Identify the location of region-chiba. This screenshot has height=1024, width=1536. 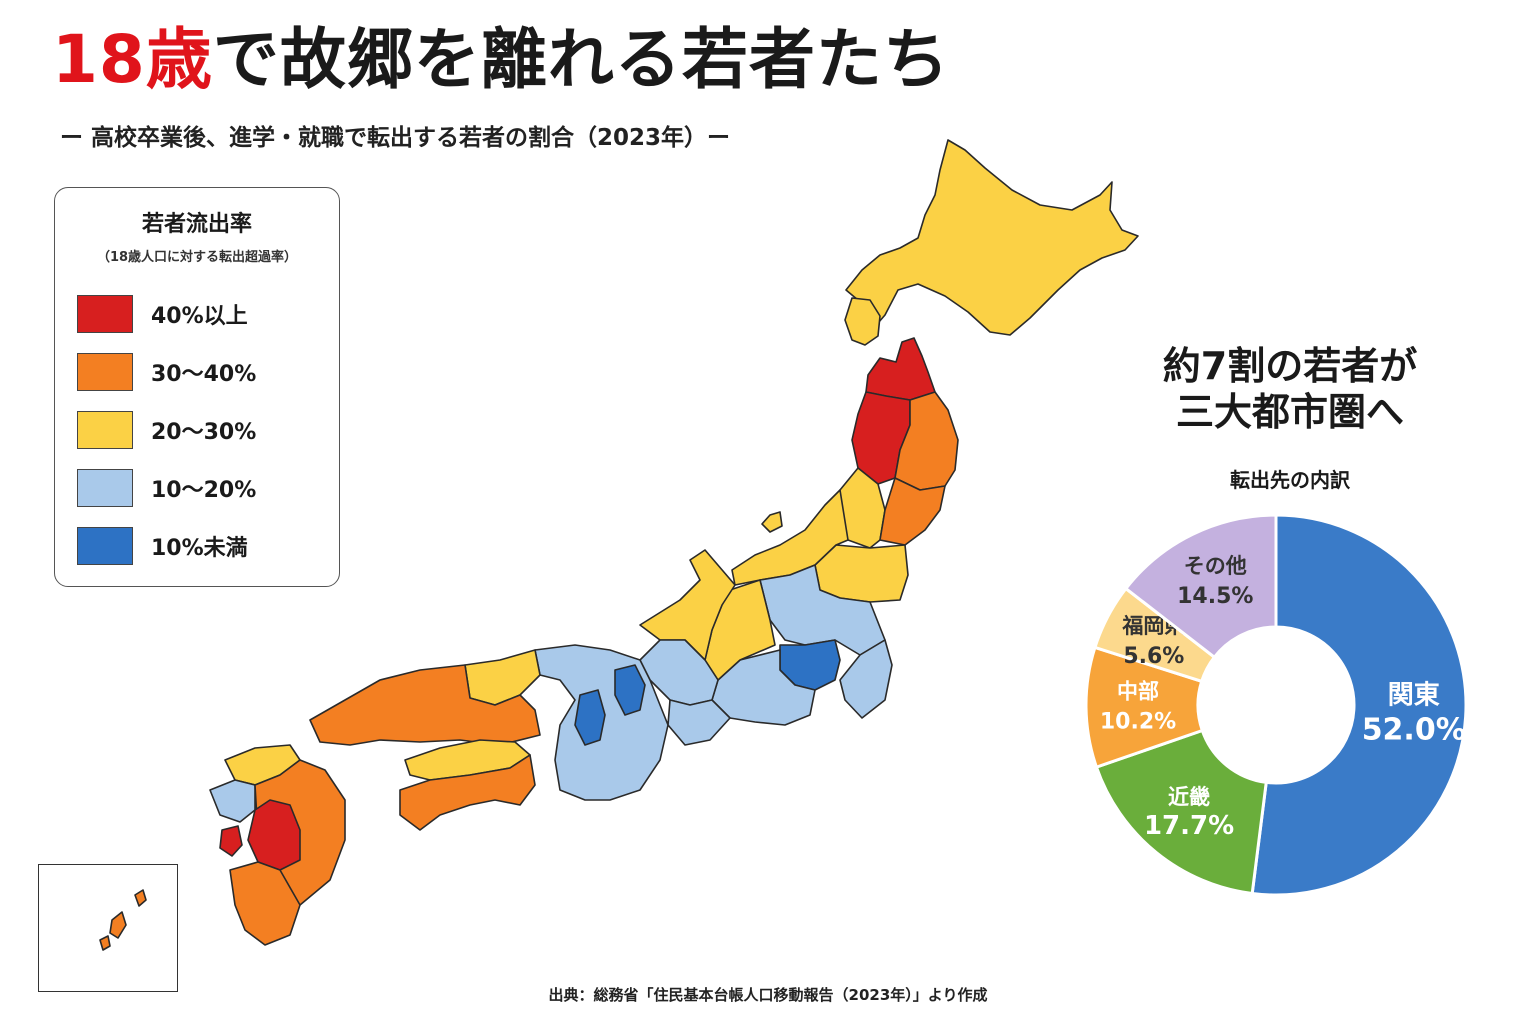
(866, 679).